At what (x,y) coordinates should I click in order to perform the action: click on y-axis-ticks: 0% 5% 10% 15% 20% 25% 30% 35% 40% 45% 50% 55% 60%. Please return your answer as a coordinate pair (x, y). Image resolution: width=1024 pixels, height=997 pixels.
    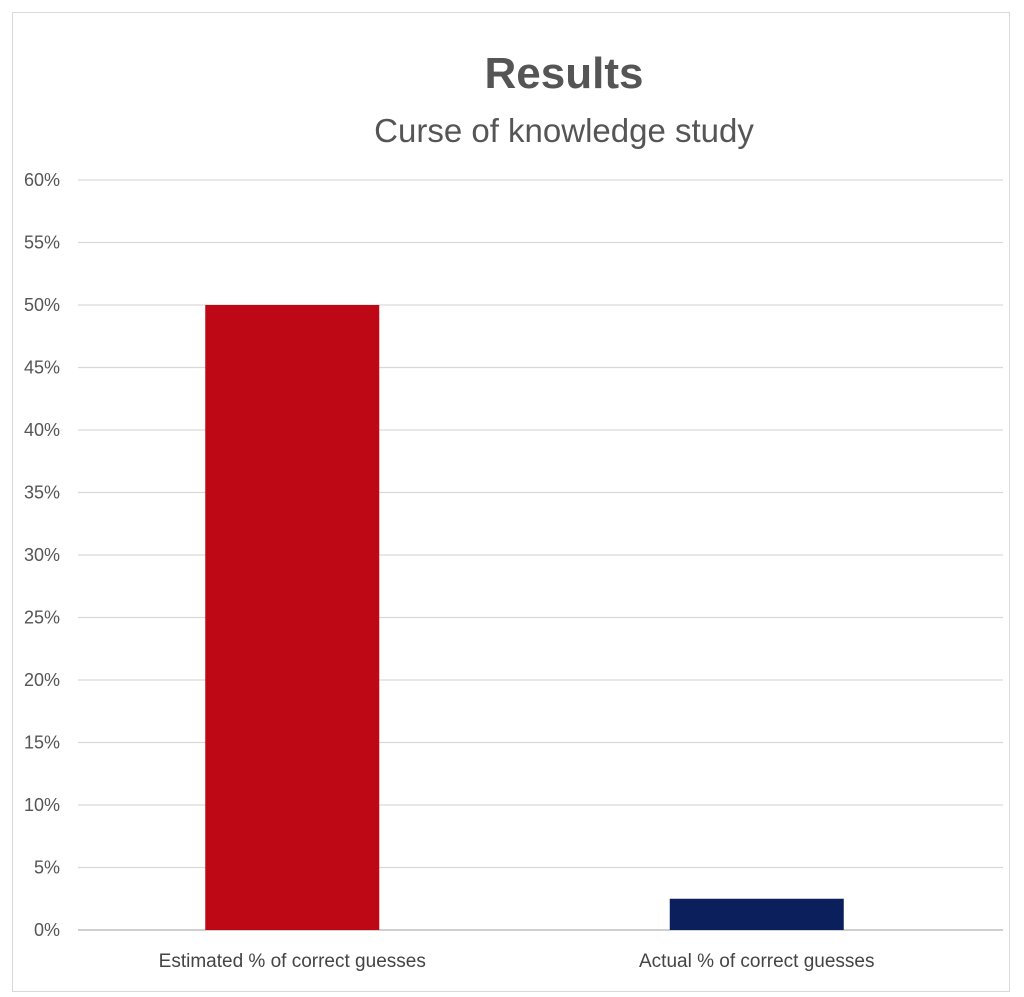
    Looking at the image, I should click on (42, 555).